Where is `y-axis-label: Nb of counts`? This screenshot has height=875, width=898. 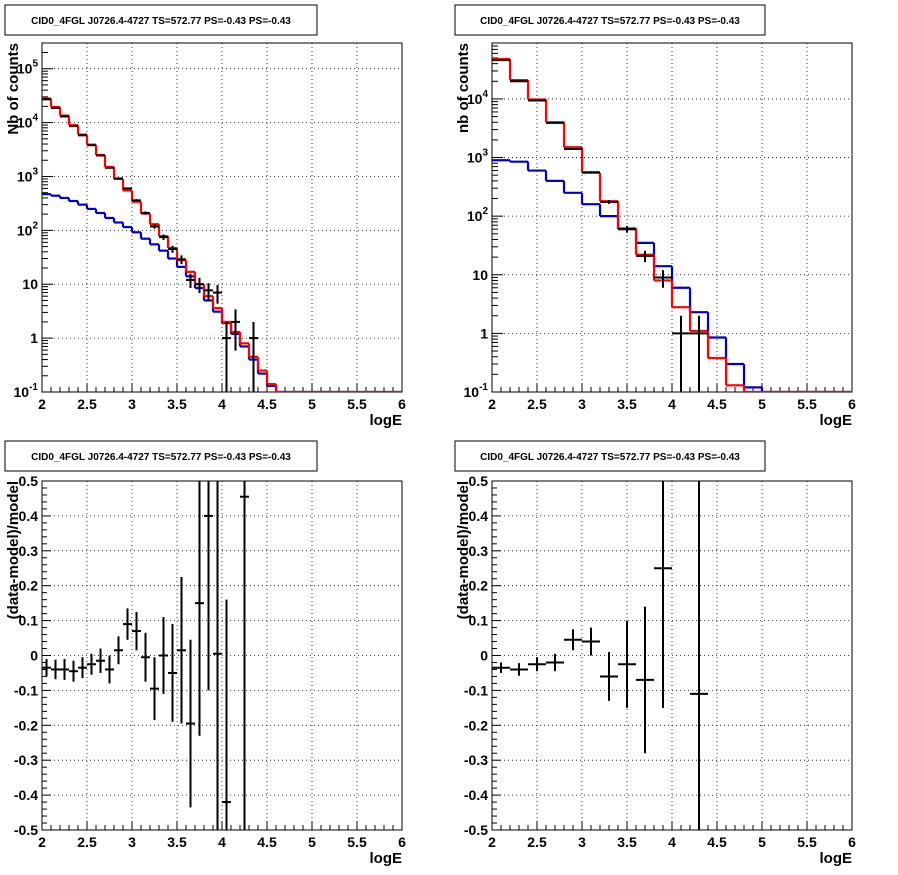
y-axis-label: Nb of counts is located at coordinates (13, 89).